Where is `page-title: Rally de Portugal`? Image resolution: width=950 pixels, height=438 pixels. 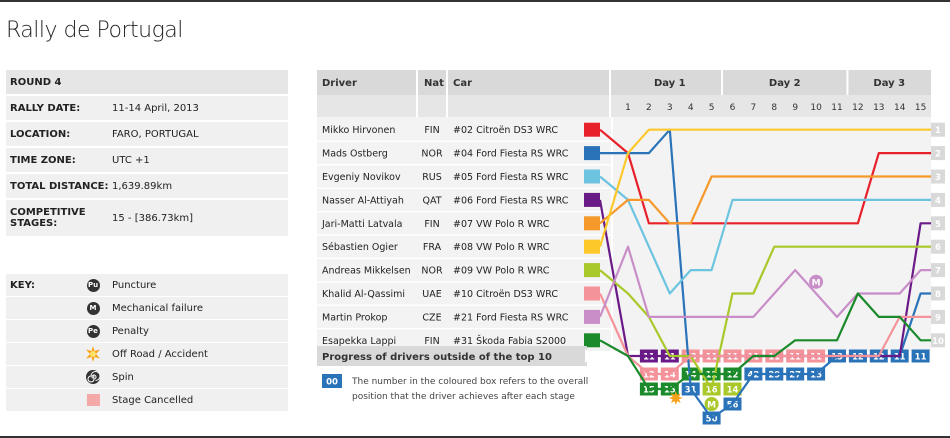 page-title: Rally de Portugal is located at coordinates (94, 30).